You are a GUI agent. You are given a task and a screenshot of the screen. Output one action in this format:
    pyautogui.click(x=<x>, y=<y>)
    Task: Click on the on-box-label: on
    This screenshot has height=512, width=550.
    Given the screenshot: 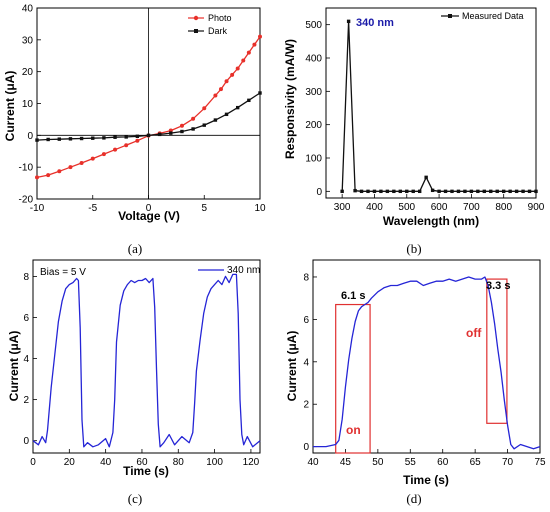 What is the action you would take?
    pyautogui.click(x=353, y=430)
    